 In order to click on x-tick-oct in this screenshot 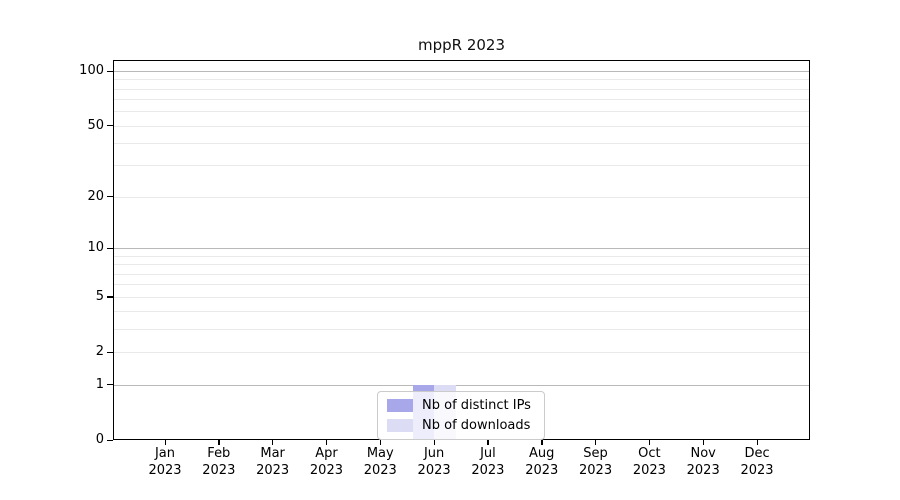, I will do `click(649, 442)`.